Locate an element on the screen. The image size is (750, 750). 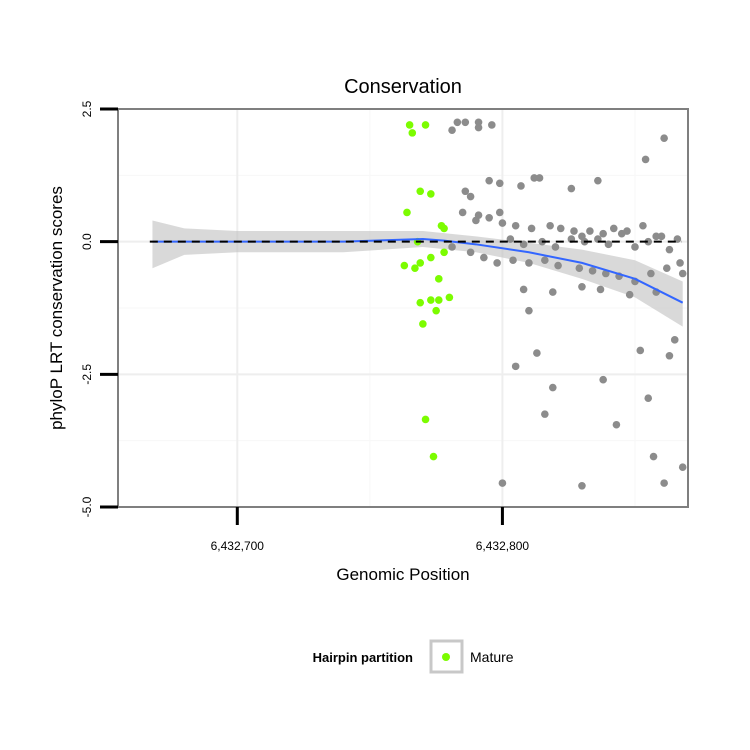
legend: Hairpin partition Mature is located at coordinates (413, 656).